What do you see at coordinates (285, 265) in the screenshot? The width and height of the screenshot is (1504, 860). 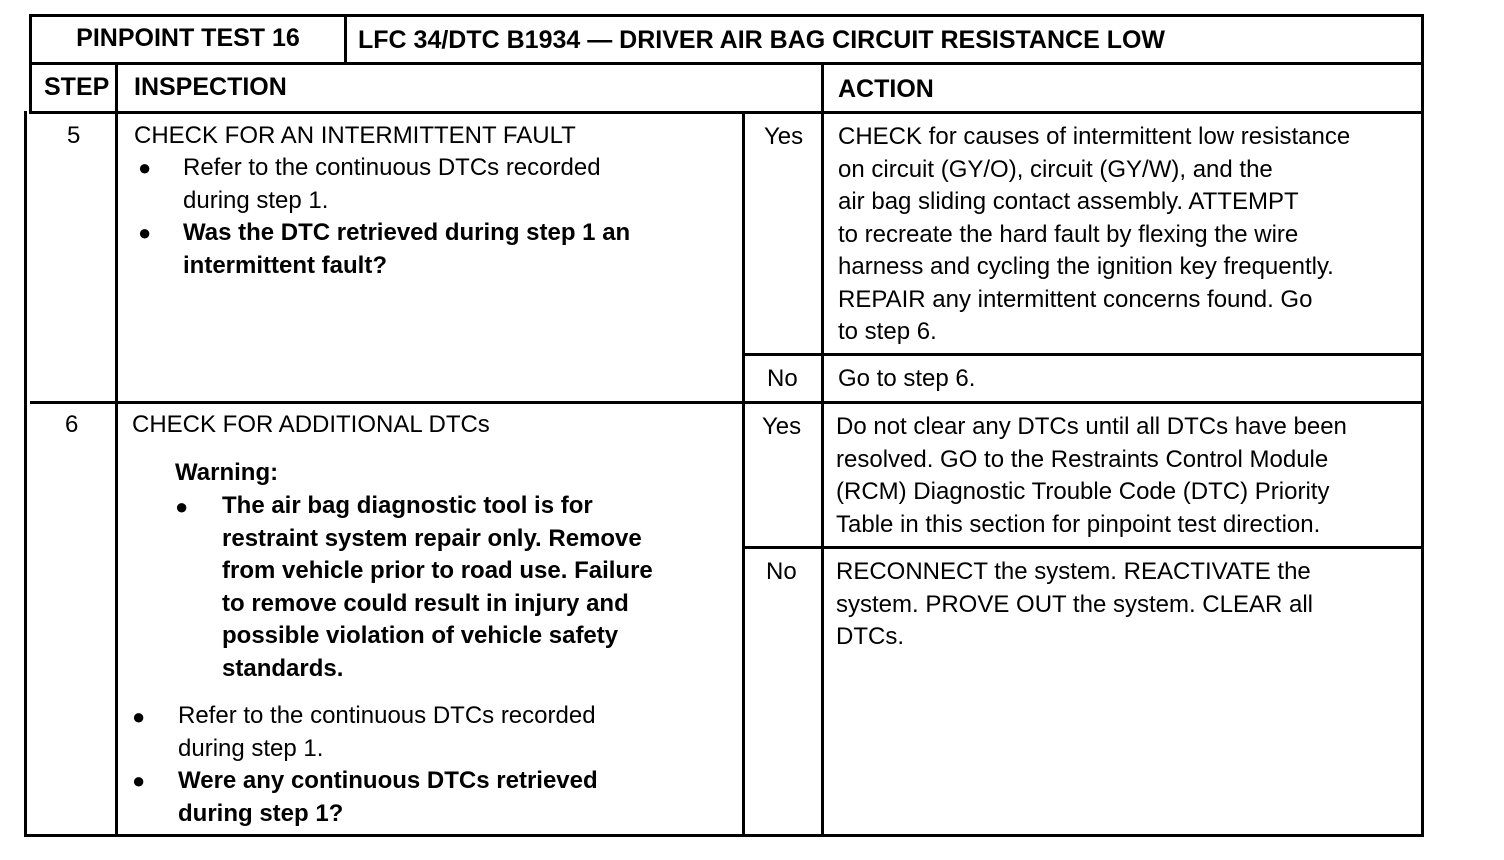 I see `text-line: intermittent fault?` at bounding box center [285, 265].